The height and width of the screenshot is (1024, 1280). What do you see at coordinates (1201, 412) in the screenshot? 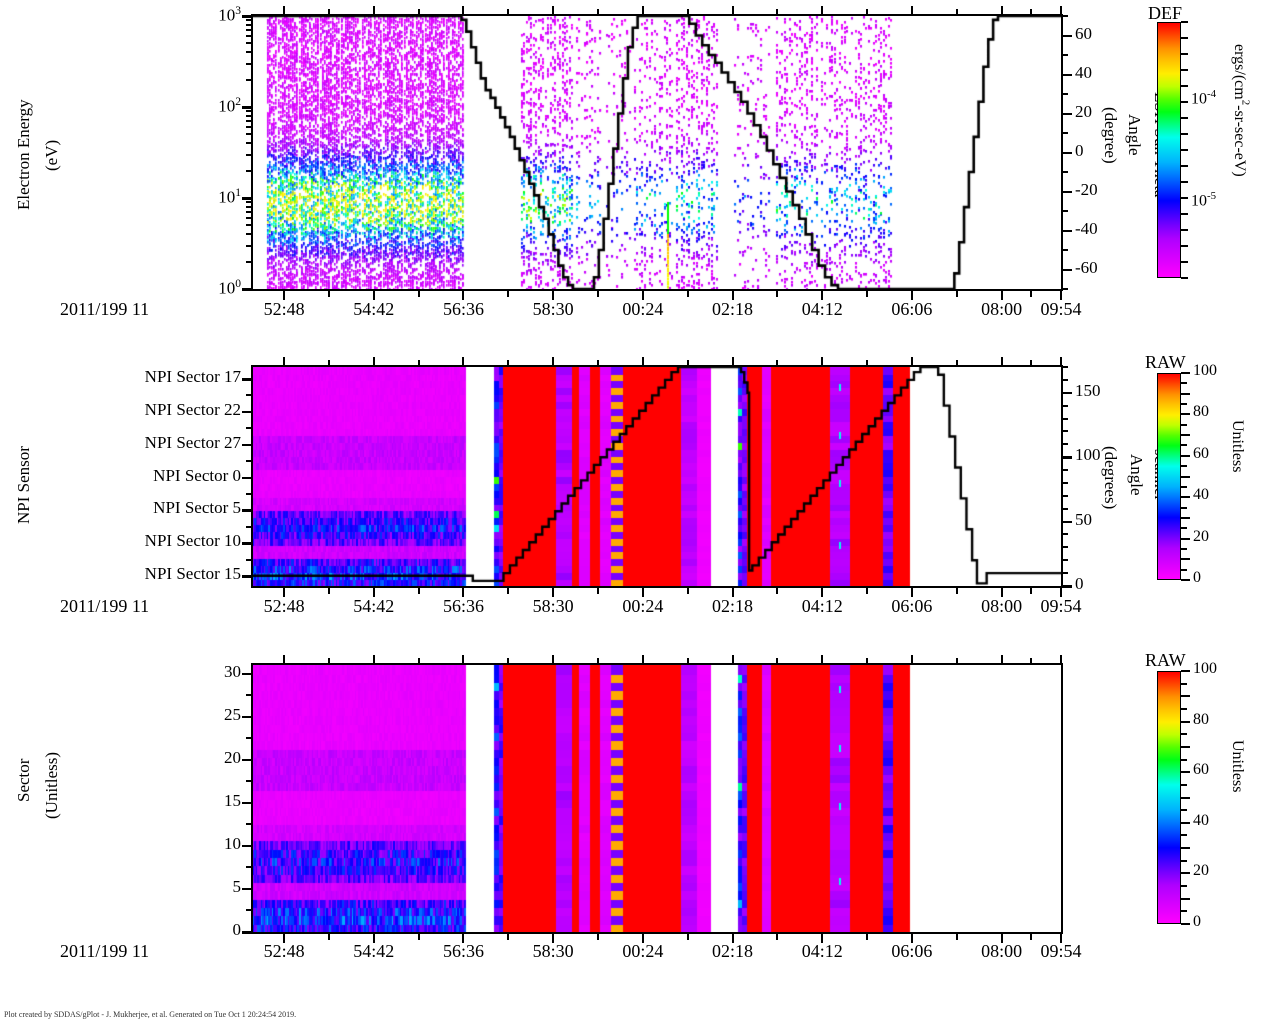
I see `colorbar-raw-tick-label-1-4: 80` at bounding box center [1201, 412].